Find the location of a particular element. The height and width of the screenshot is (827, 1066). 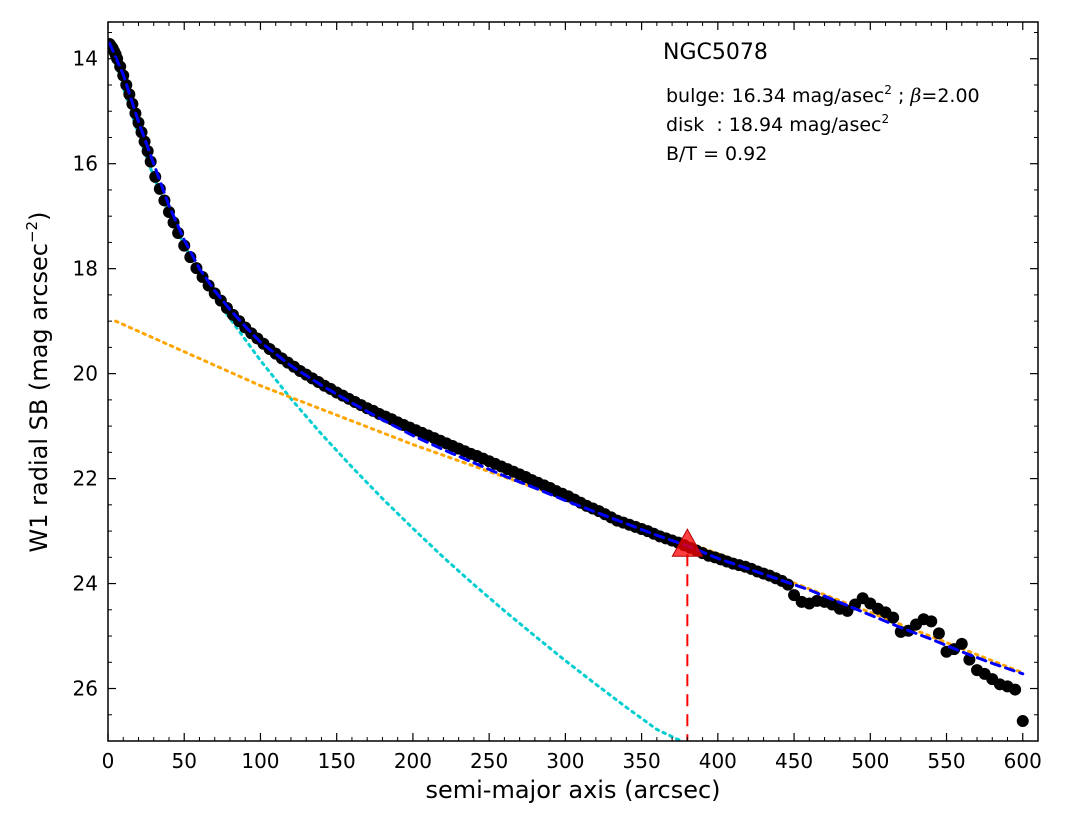

bt-annotation: B/T = 0.92 is located at coordinates (716, 154).